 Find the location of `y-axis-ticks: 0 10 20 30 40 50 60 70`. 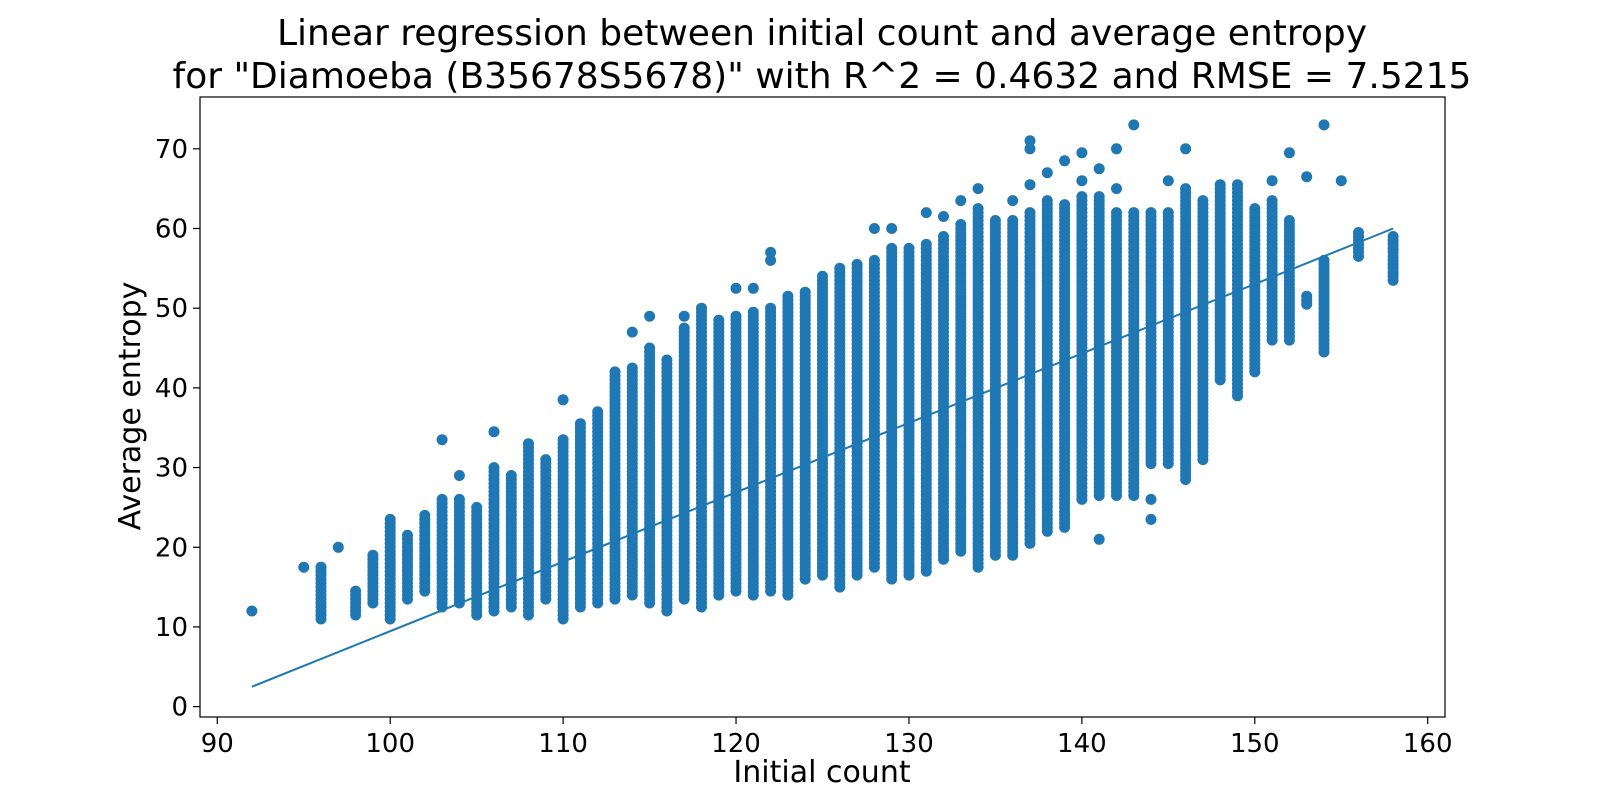

y-axis-ticks: 0 10 20 30 40 50 60 70 is located at coordinates (177, 429).